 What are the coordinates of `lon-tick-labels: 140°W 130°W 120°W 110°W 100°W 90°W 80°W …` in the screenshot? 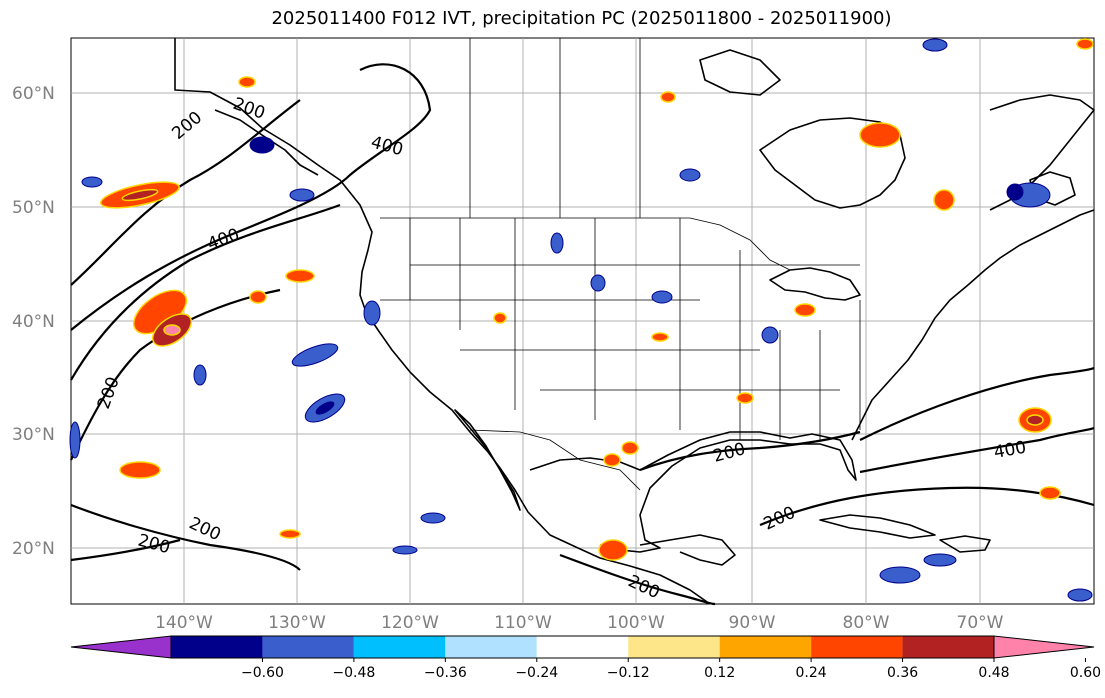 It's located at (579, 623).